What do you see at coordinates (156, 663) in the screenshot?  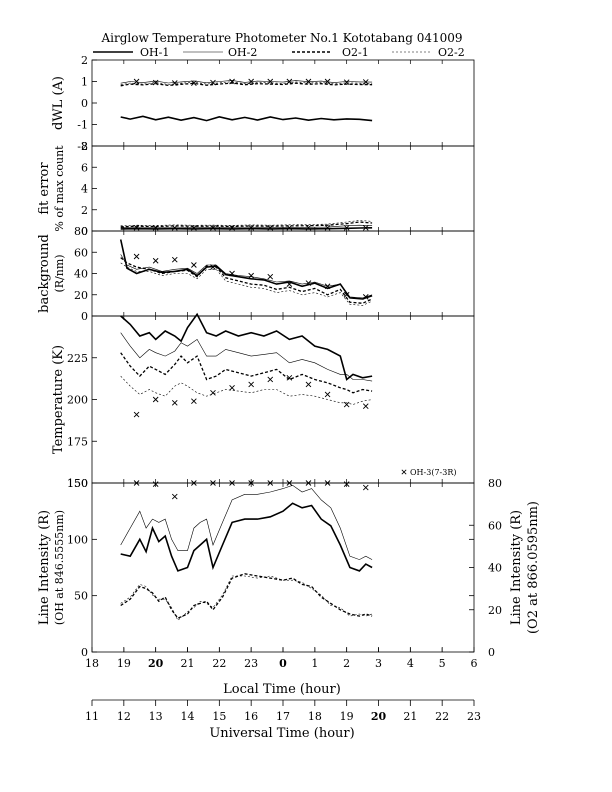 I see `local-time-tick-label: 20` at bounding box center [156, 663].